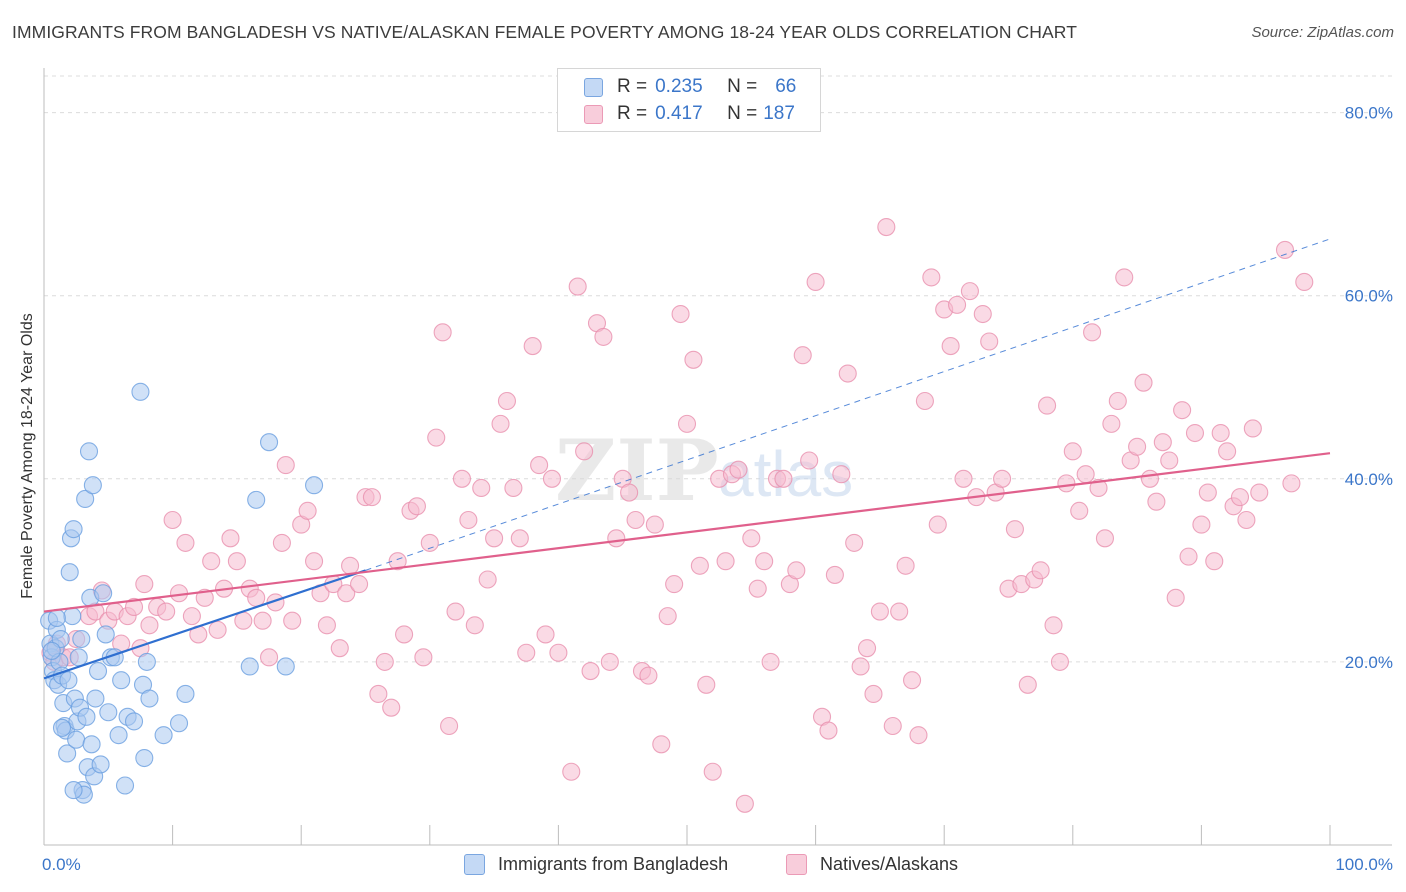 The width and height of the screenshot is (1406, 892). What do you see at coordinates (1369, 388) in the screenshot?
I see `y-tick-labels: 20.0% 40.0% 60.0% 80.0%` at bounding box center [1369, 388].